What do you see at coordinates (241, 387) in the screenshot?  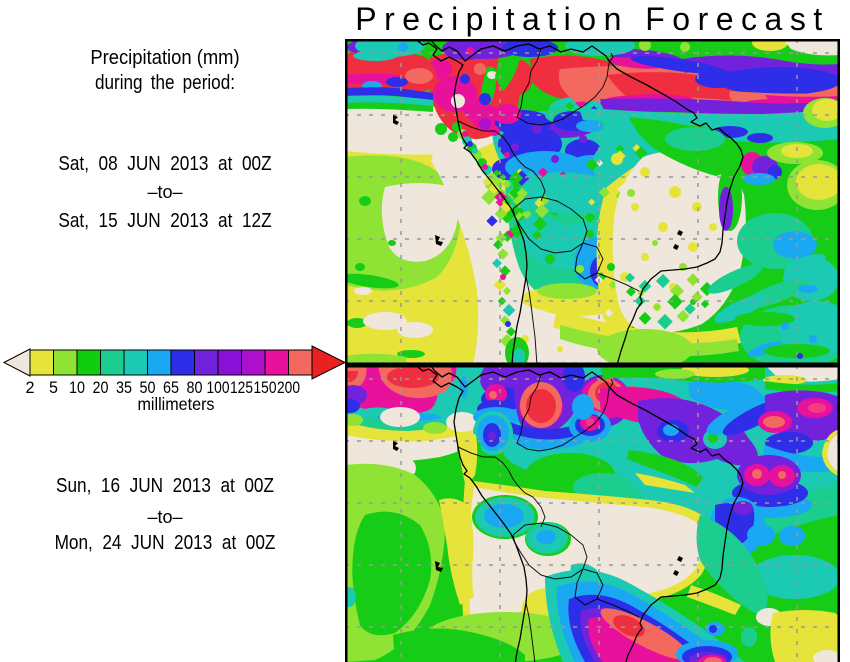 I see `svg-text: 125` at bounding box center [241, 387].